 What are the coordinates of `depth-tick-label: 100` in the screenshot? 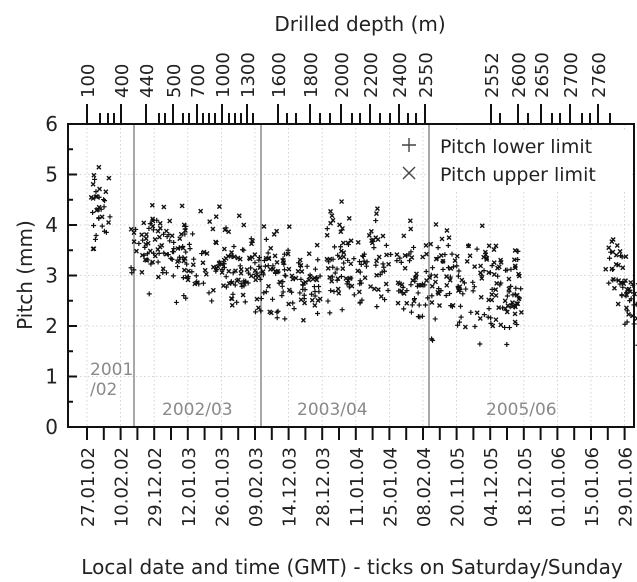 It's located at (88, 81).